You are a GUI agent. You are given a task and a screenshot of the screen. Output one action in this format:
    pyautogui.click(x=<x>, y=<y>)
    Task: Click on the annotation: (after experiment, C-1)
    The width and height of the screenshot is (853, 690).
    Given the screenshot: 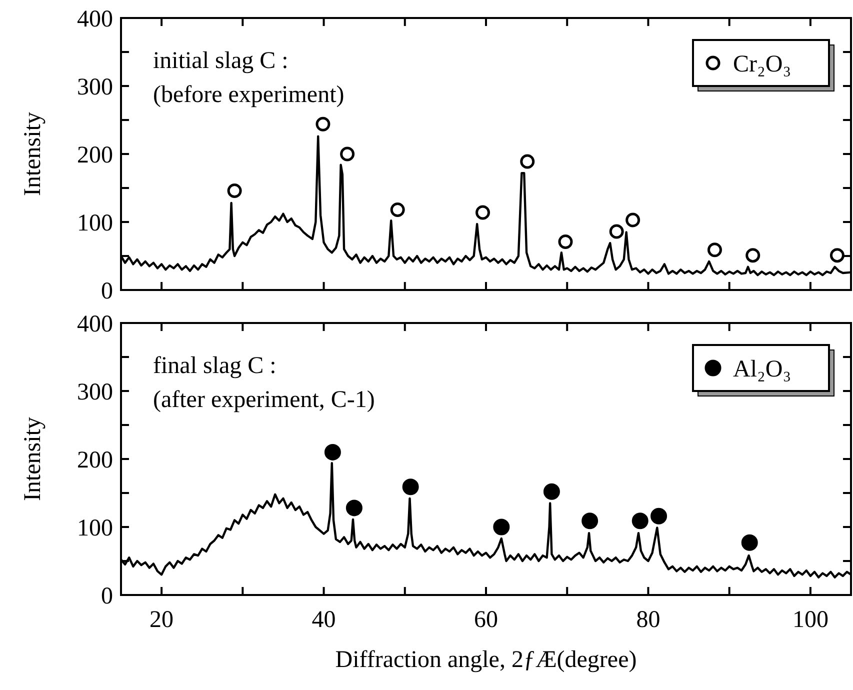 What is the action you would take?
    pyautogui.click(x=264, y=400)
    